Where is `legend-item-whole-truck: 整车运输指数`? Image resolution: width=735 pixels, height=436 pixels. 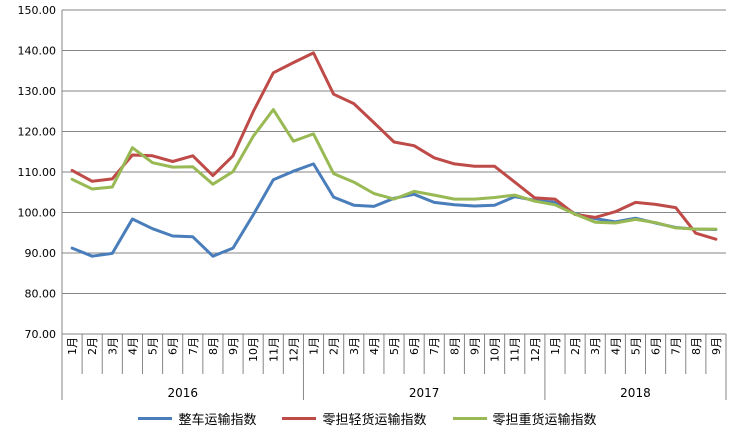
legend-item-whole-truck: 整车运输指数 is located at coordinates (197, 418).